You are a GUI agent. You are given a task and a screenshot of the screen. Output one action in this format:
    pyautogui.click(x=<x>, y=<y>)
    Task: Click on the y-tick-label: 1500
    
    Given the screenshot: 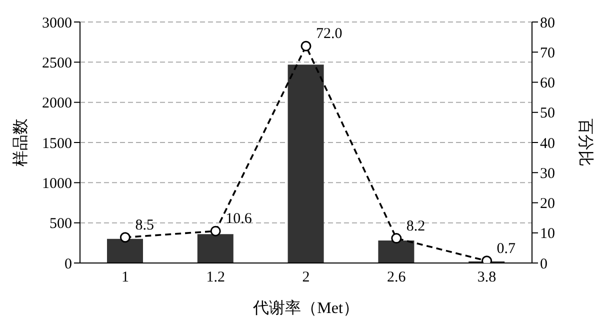 What is the action you would take?
    pyautogui.click(x=57, y=144)
    